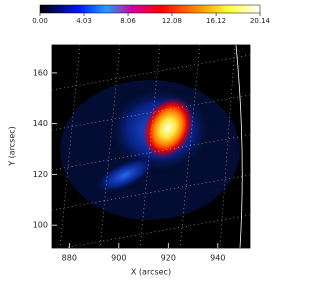  Describe the element at coordinates (216, 21) in the screenshot. I see `colorbar-tick-label: 16.12` at that location.